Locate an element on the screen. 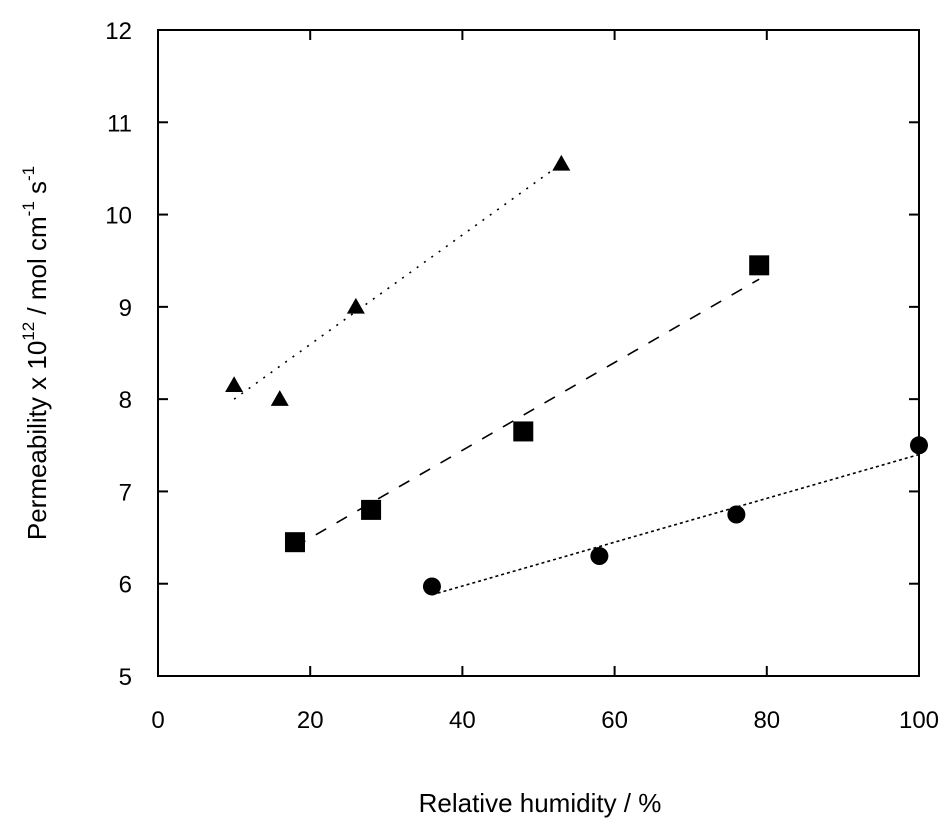 The width and height of the screenshot is (950, 832). x-tick-label: 80 is located at coordinates (766, 720).